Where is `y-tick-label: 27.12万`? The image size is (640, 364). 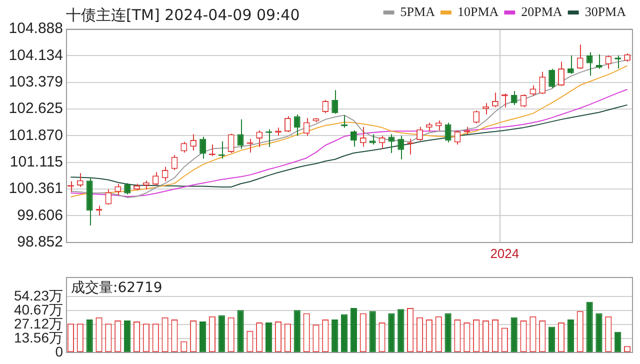 y-tick-label: 27.12万 is located at coordinates (38, 323).